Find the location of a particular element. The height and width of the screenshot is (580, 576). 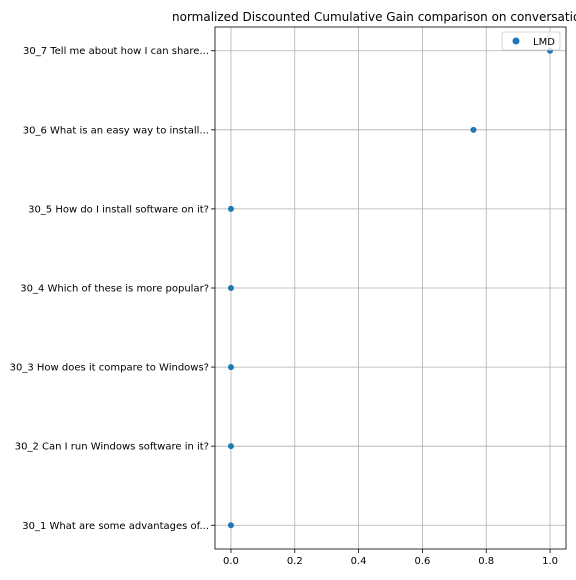

y-tick-label: 30_5 How do I install software on it? is located at coordinates (118, 209).